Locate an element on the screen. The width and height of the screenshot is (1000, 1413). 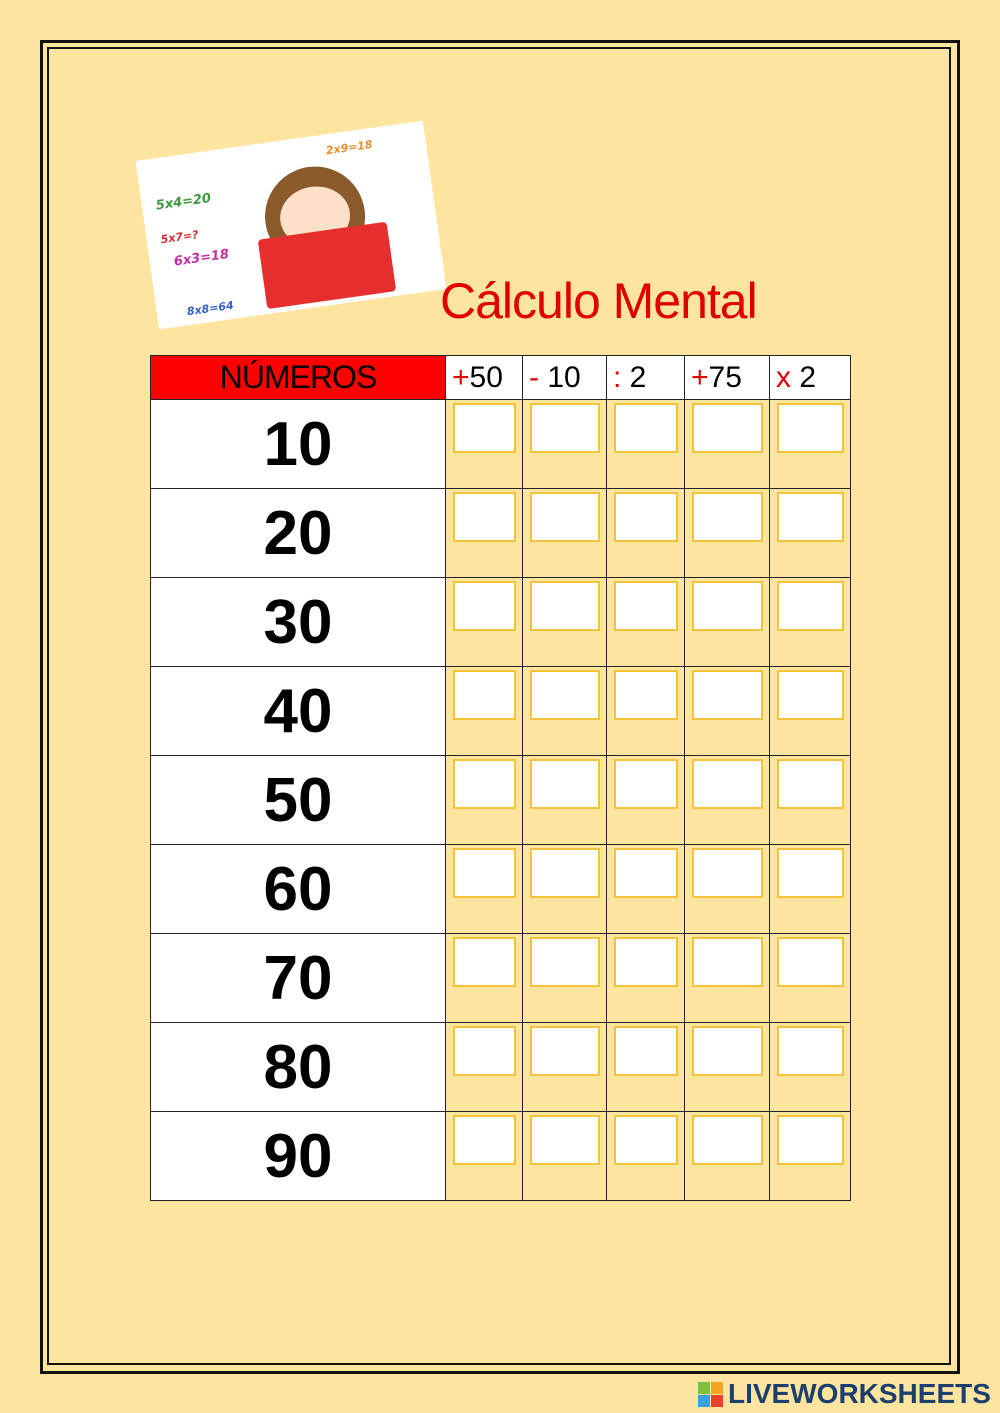
logo-text: LIVEWORKSHEETS is located at coordinates (859, 1393).